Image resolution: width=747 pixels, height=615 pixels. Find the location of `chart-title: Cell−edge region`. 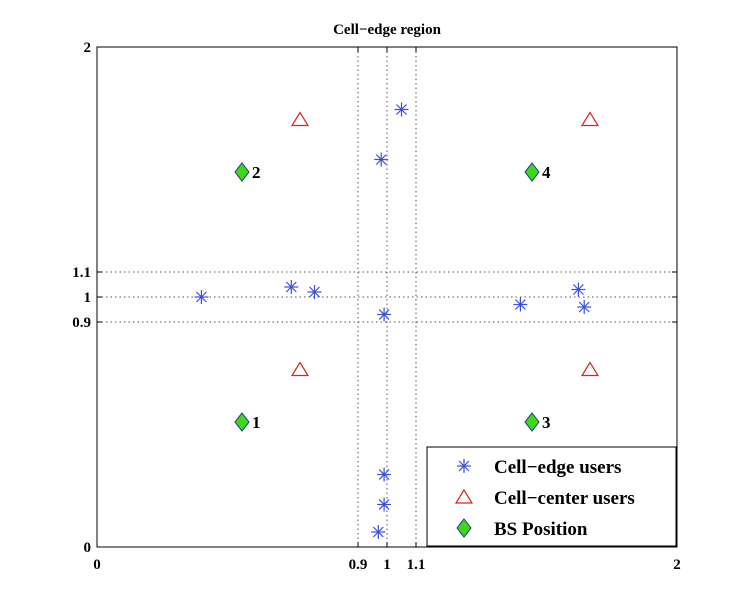

chart-title: Cell−edge region is located at coordinates (387, 30).